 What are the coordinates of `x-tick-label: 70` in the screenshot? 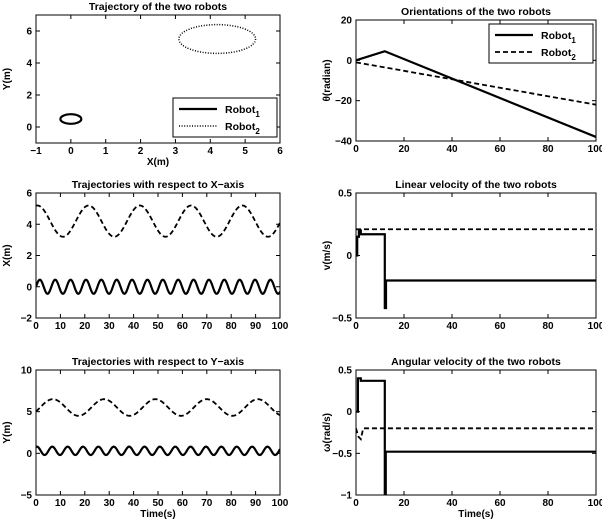 It's located at (207, 503).